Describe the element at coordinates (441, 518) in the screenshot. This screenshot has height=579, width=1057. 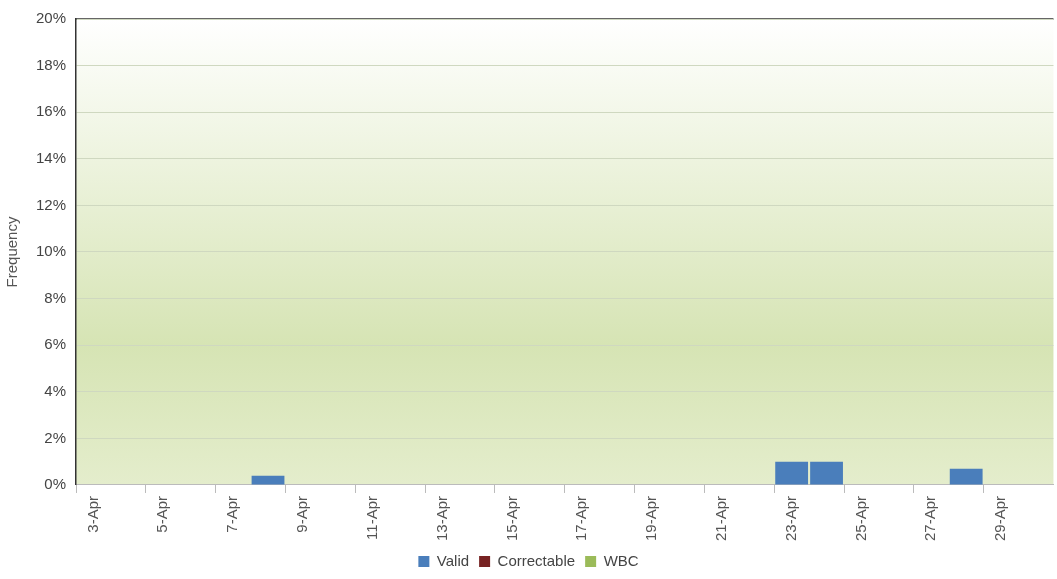
I see `x-tick-label: 13-Apr` at that location.